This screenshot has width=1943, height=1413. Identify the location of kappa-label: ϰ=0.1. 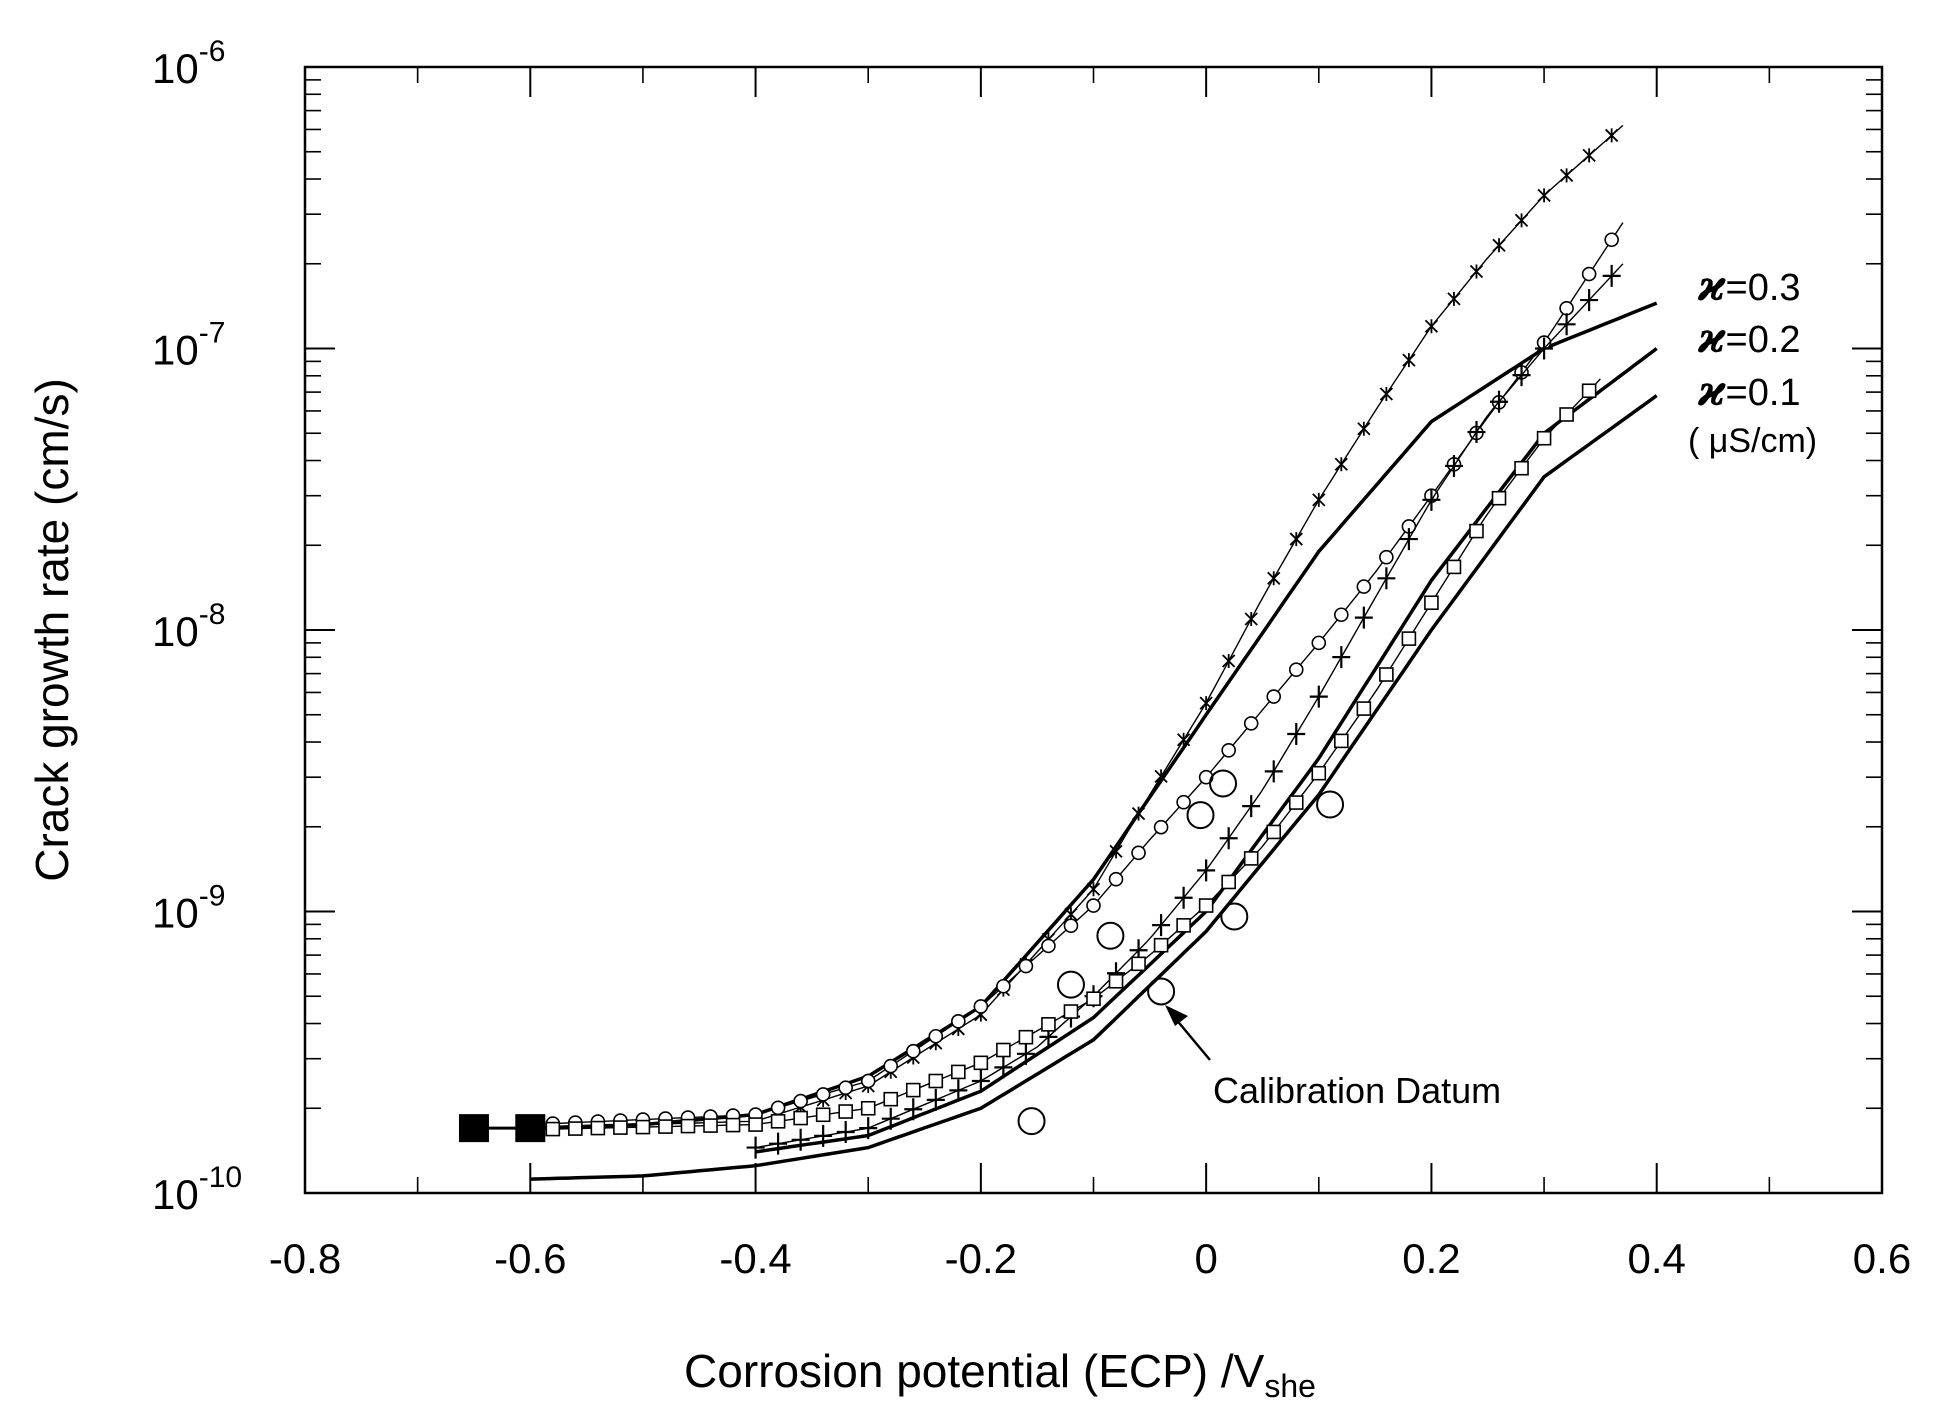
(1749, 390).